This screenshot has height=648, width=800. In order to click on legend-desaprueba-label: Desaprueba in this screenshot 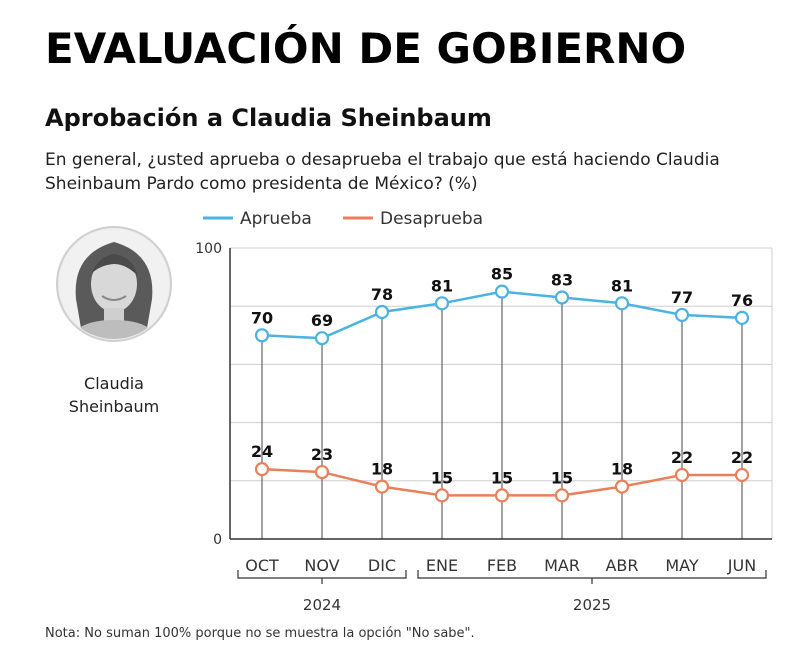, I will do `click(431, 219)`.